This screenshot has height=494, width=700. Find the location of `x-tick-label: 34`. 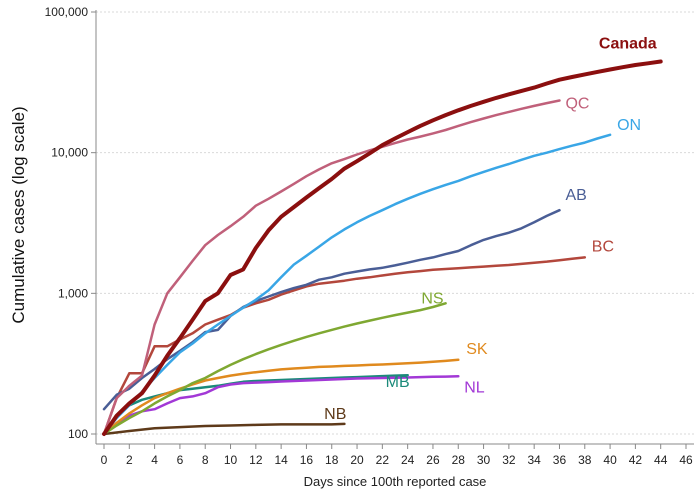

x-tick-label: 34 is located at coordinates (534, 460).